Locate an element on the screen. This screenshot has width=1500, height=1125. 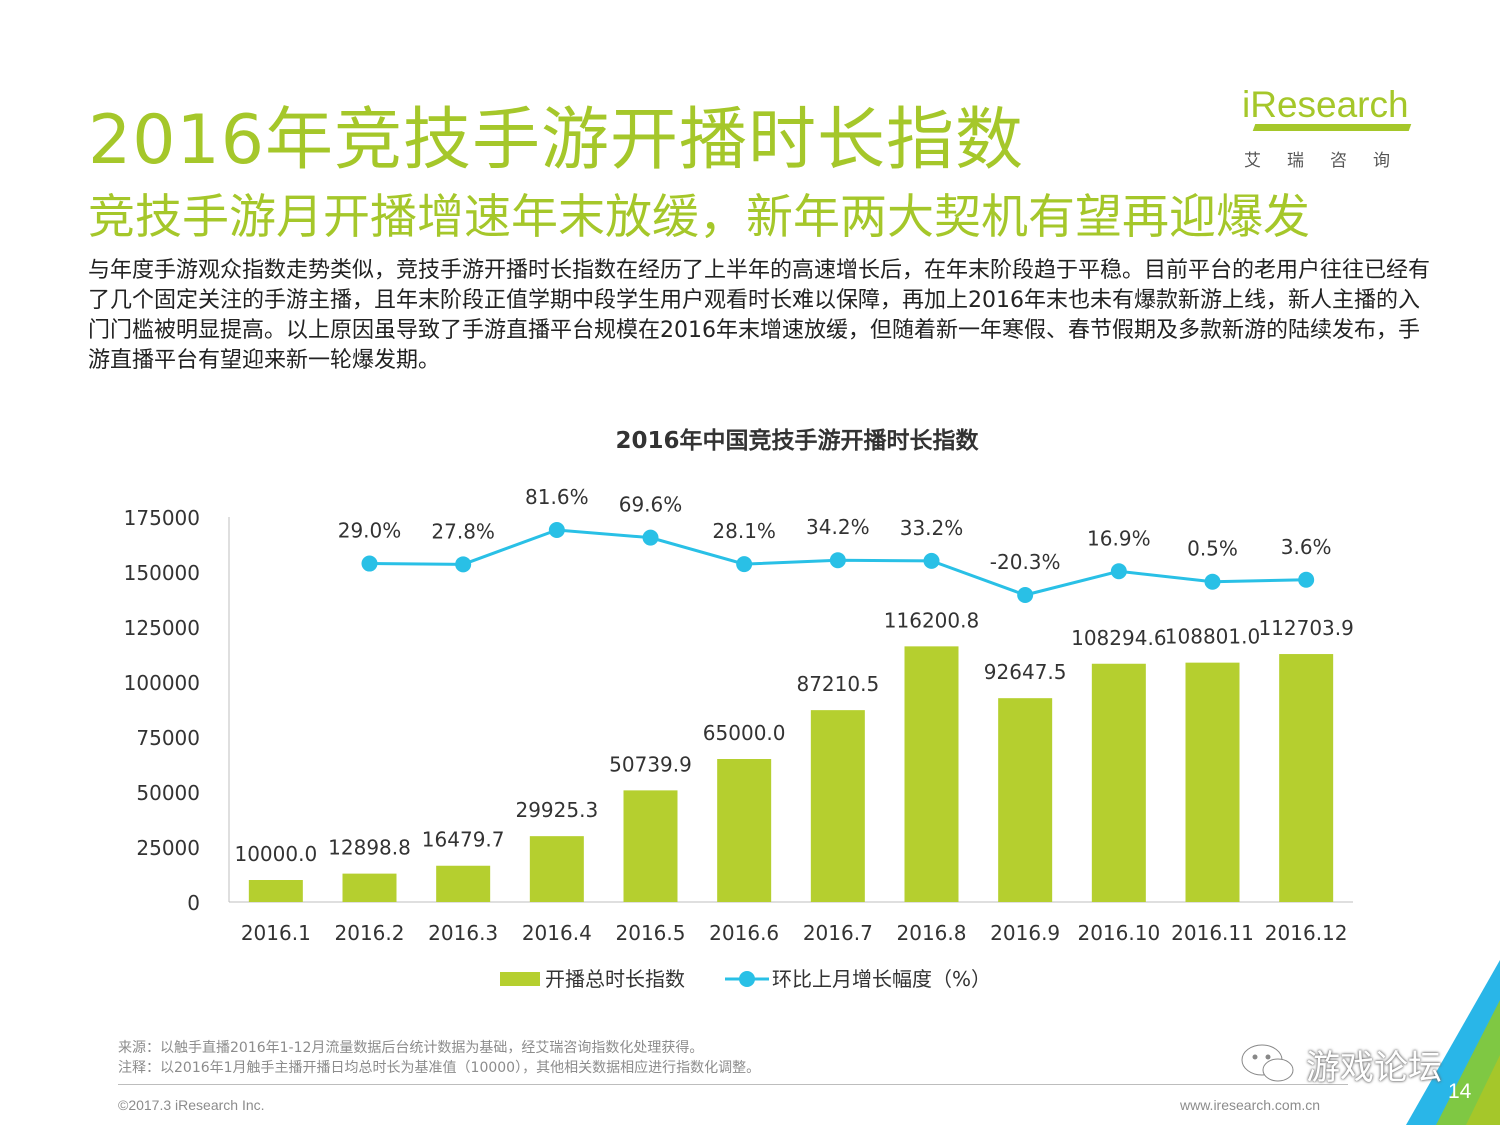
bar-data-label: 65000.0 is located at coordinates (744, 733).